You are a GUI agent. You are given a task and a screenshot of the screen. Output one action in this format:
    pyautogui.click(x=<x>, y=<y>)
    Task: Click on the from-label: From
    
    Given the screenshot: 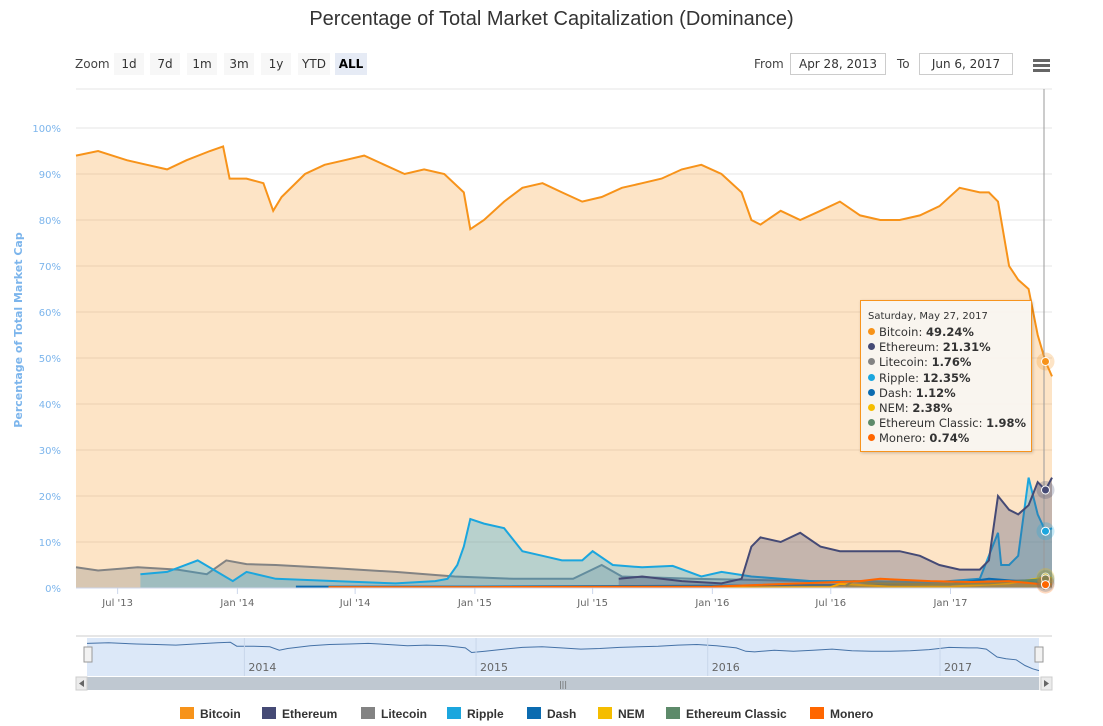 What is the action you would take?
    pyautogui.click(x=769, y=64)
    